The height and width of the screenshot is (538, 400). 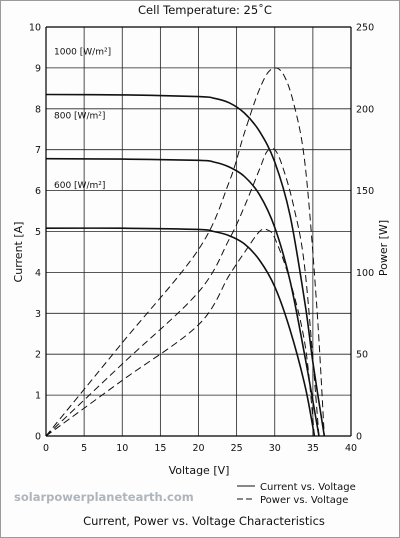 What do you see at coordinates (38, 396) in the screenshot?
I see `y-left-tick-label: 1` at bounding box center [38, 396].